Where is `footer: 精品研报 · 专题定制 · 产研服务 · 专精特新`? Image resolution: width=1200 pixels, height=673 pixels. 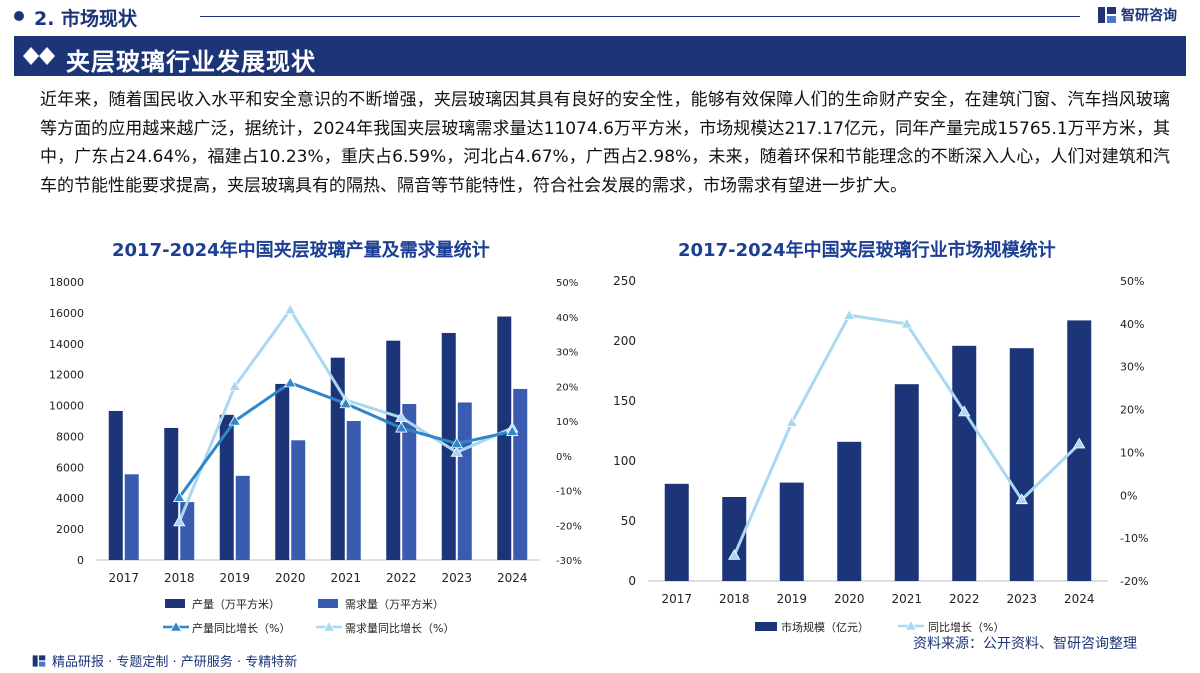 footer: 精品研报 · 专题定制 · 产研服务 · 专精特新 is located at coordinates (164, 660).